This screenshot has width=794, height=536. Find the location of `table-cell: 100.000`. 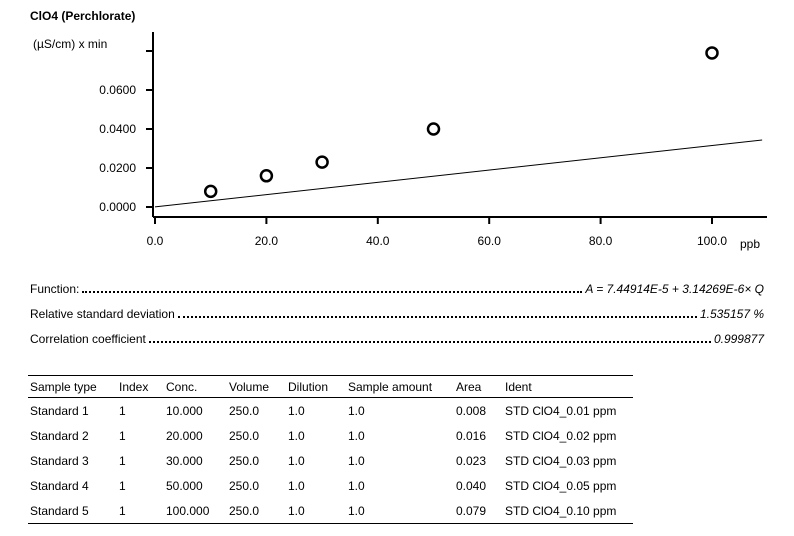

table-cell: 100.000 is located at coordinates (188, 510).